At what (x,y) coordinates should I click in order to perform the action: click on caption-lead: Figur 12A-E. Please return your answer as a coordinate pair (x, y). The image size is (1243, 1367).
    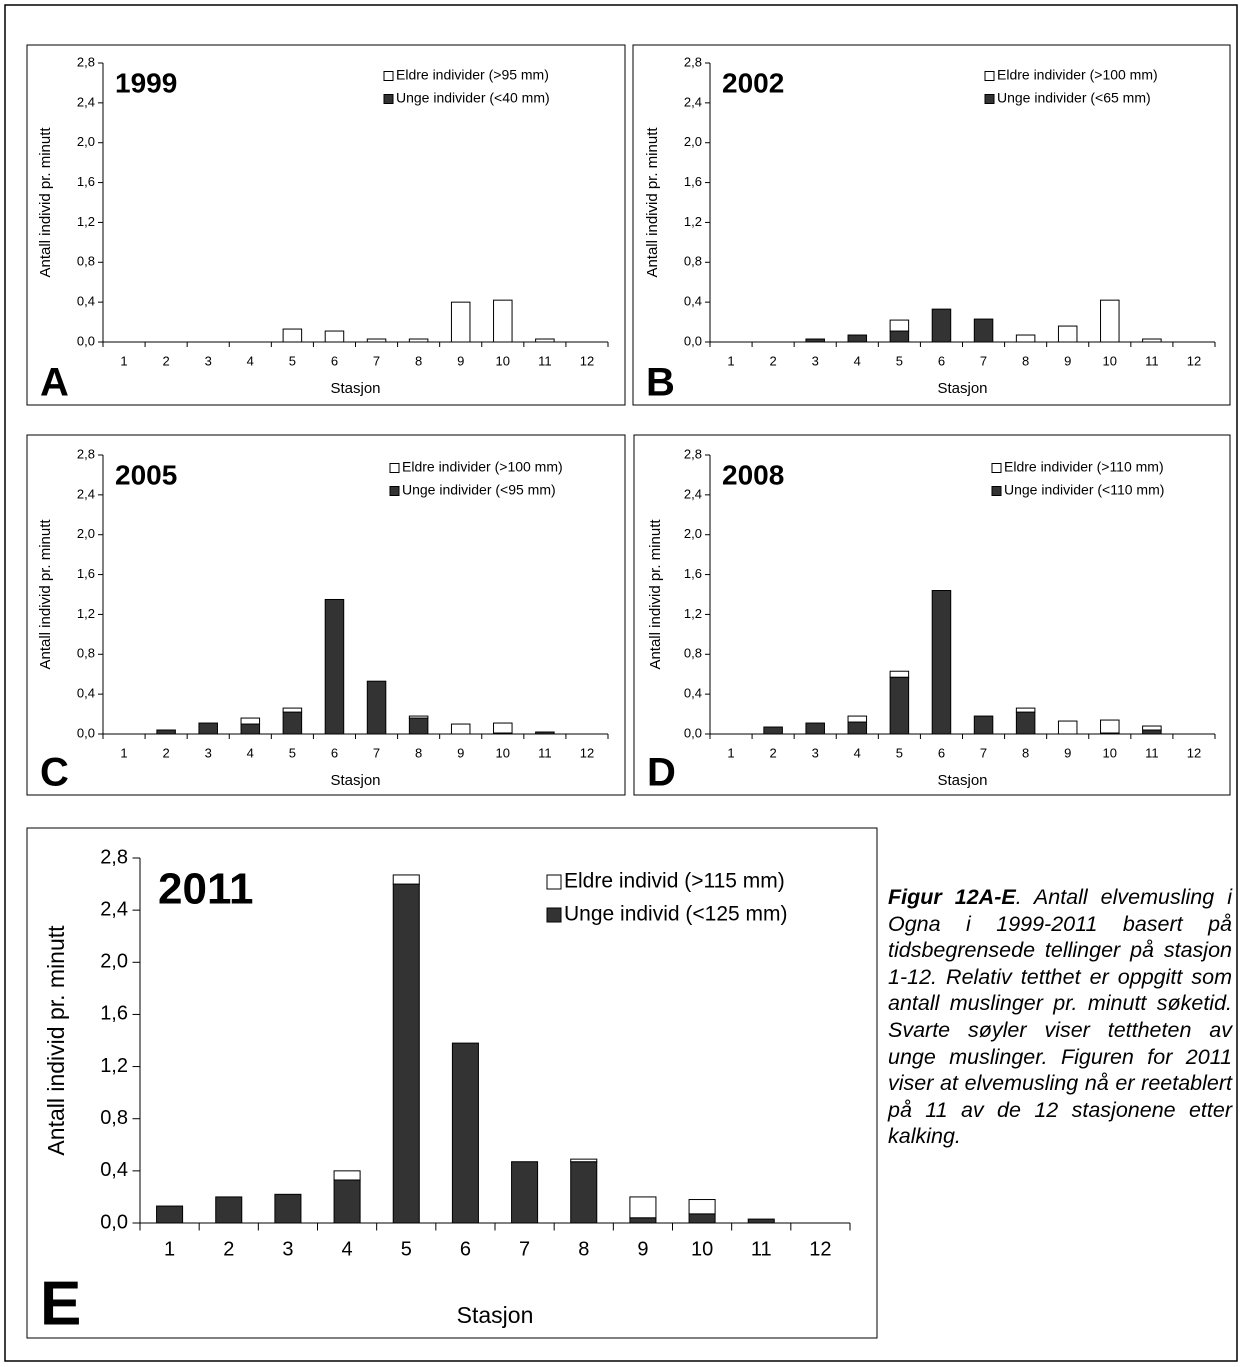
    Looking at the image, I should click on (952, 897).